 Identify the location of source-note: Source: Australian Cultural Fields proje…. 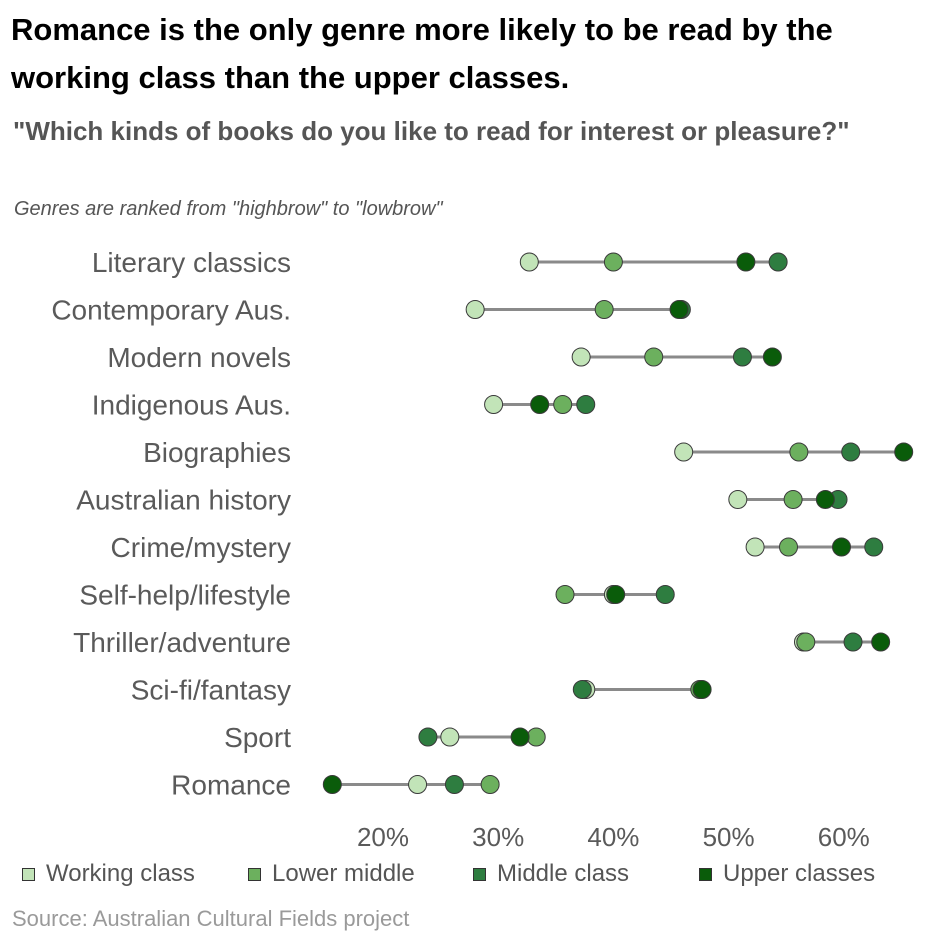
(211, 918).